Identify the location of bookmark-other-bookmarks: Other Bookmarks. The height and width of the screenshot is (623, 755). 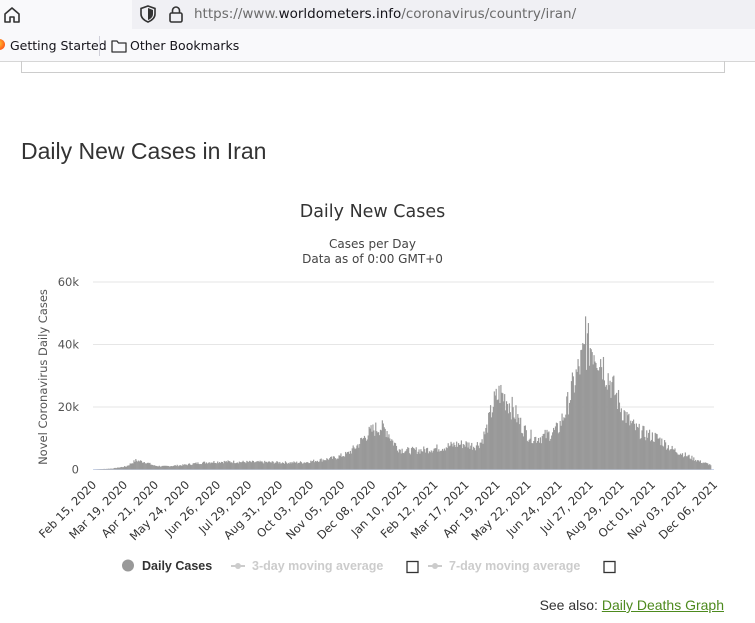
(185, 45).